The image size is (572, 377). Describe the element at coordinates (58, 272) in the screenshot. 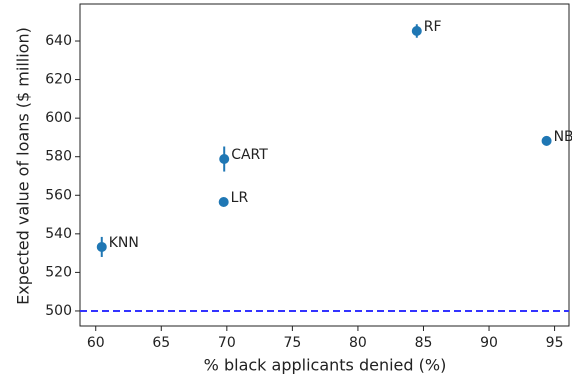

I see `y-tick-label: 520` at that location.